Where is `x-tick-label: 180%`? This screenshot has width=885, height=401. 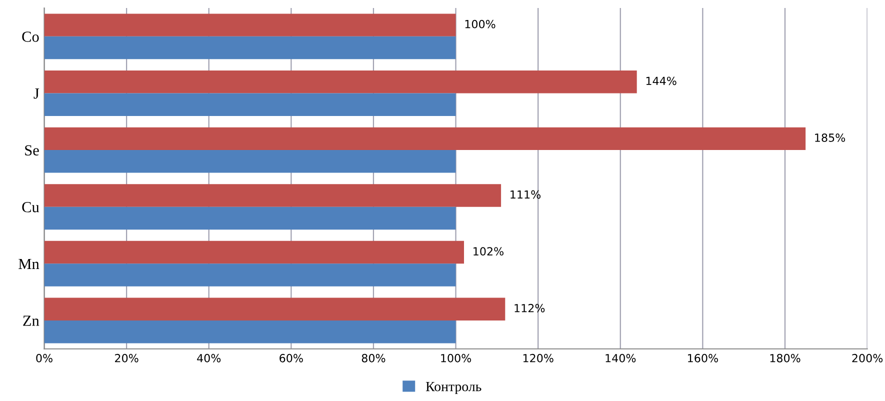 x-tick-label: 180% is located at coordinates (785, 358).